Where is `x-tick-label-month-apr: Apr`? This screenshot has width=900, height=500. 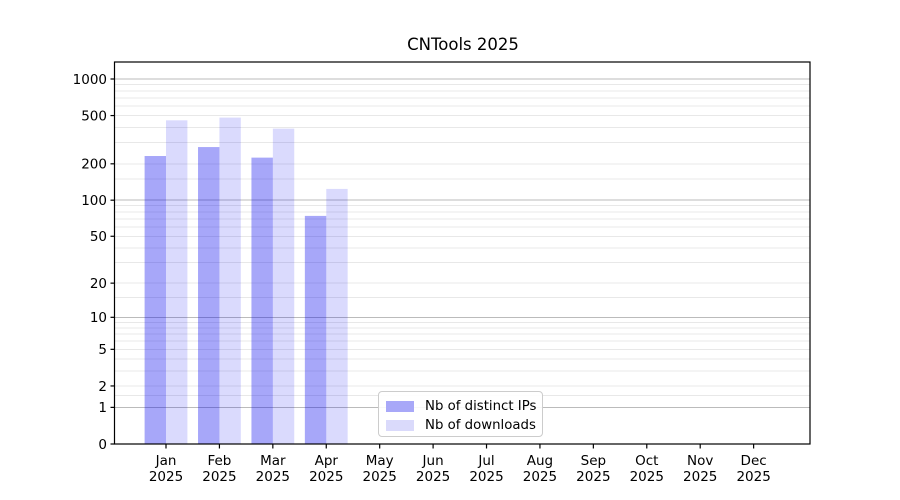 x-tick-label-month-apr: Apr is located at coordinates (327, 461).